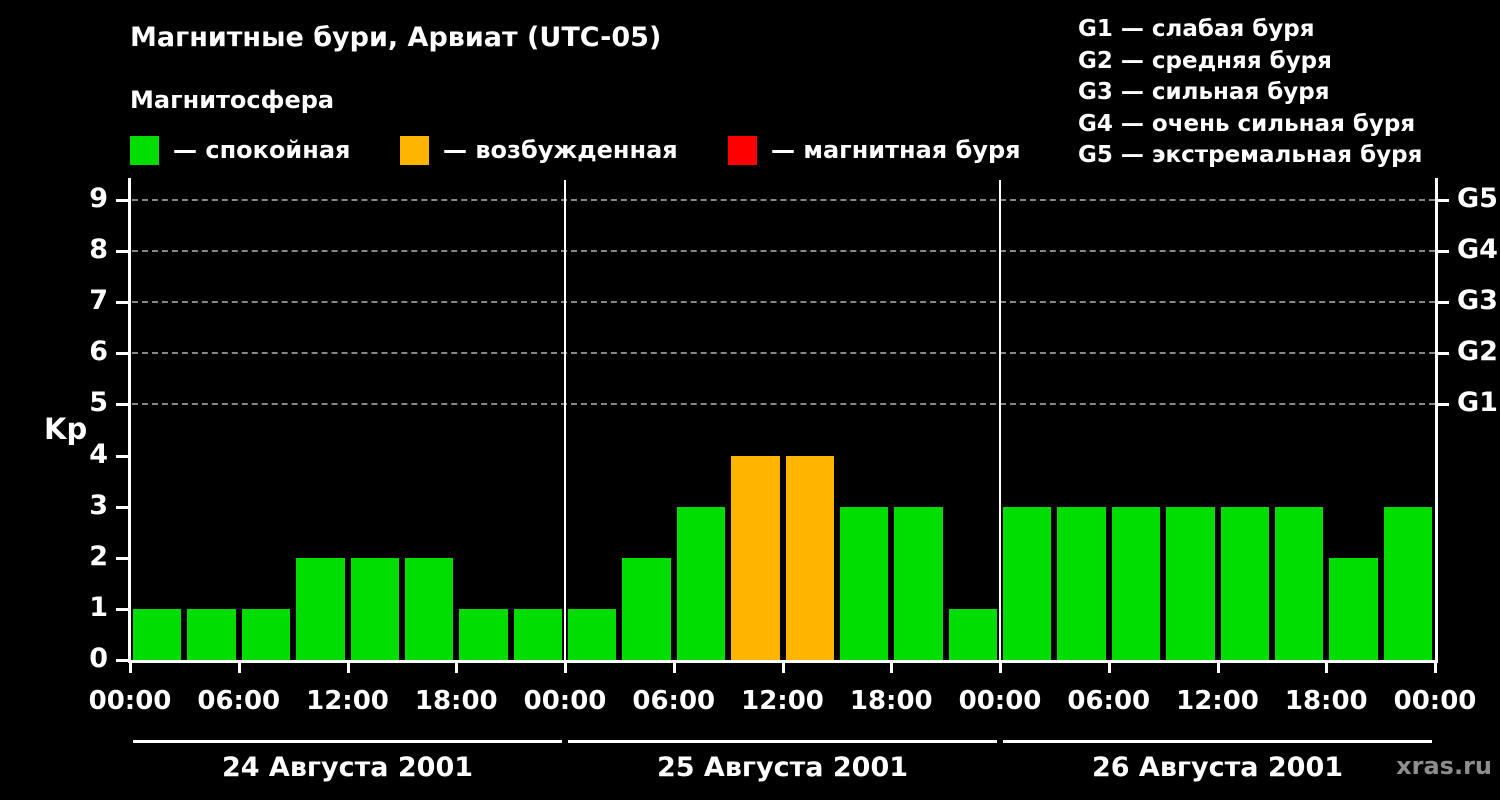 This screenshot has height=800, width=1500. I want to click on storm-color-swatch, so click(742, 150).